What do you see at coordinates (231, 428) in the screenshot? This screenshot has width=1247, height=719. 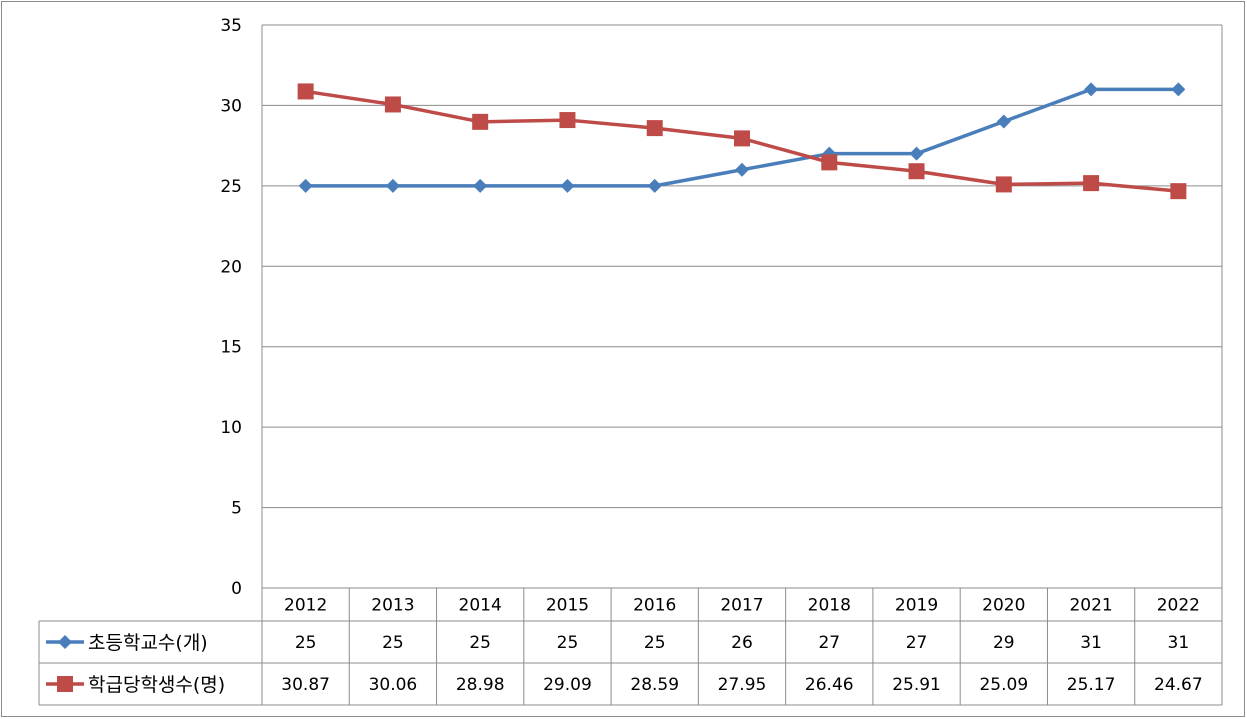 I see `y-tick-label: 10` at bounding box center [231, 428].